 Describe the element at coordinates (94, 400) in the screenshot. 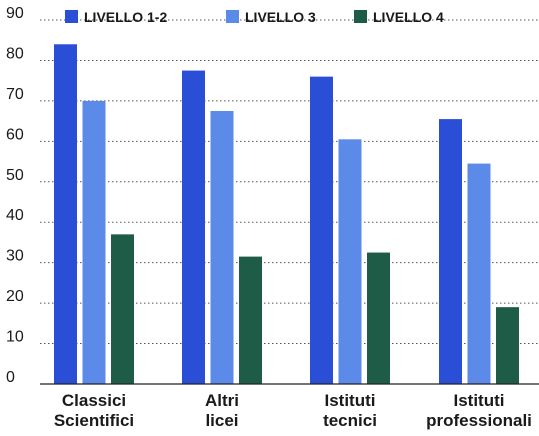

I see `x-category-label: Classici` at that location.